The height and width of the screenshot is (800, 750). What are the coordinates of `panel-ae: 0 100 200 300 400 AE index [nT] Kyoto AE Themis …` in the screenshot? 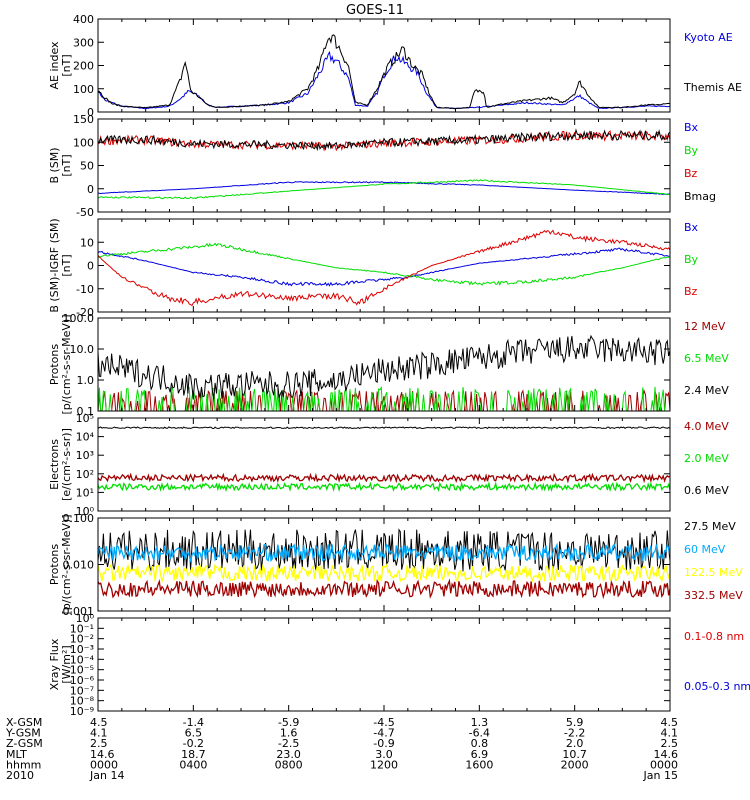 It's located at (395, 66).